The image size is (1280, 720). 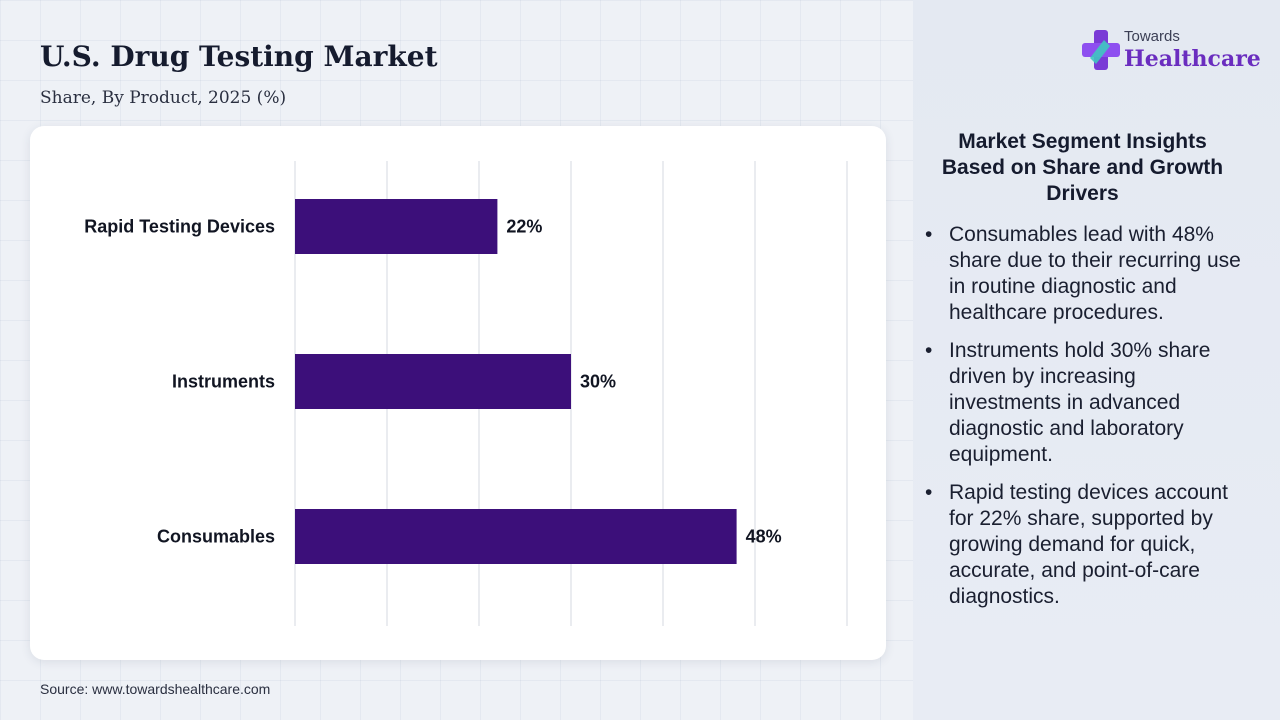 I want to click on brand-logo: Towards Healthcare, so click(x=1170, y=53).